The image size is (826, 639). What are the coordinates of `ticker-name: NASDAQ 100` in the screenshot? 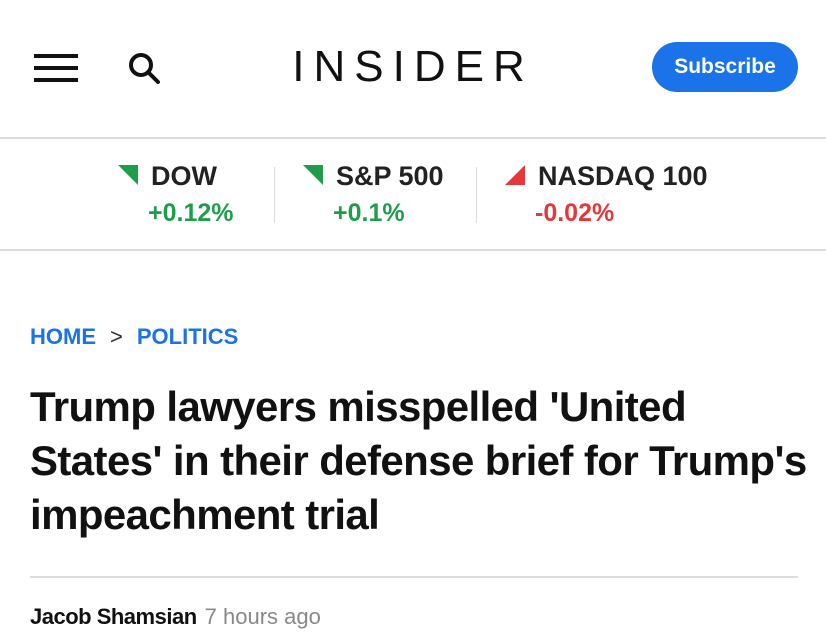 It's located at (623, 176).